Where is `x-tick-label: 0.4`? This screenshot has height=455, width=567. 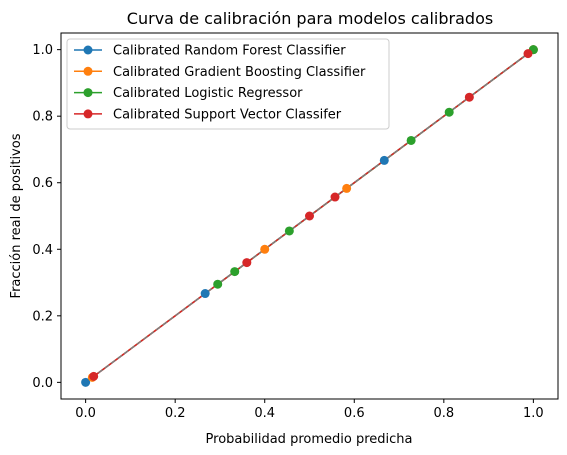 x-tick-label: 0.4 is located at coordinates (264, 413).